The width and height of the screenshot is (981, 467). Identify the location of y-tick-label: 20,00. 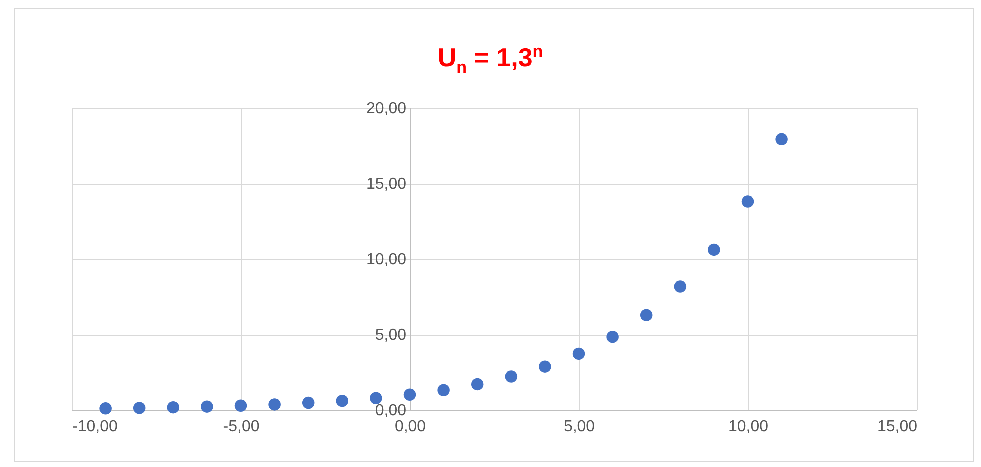
(386, 109).